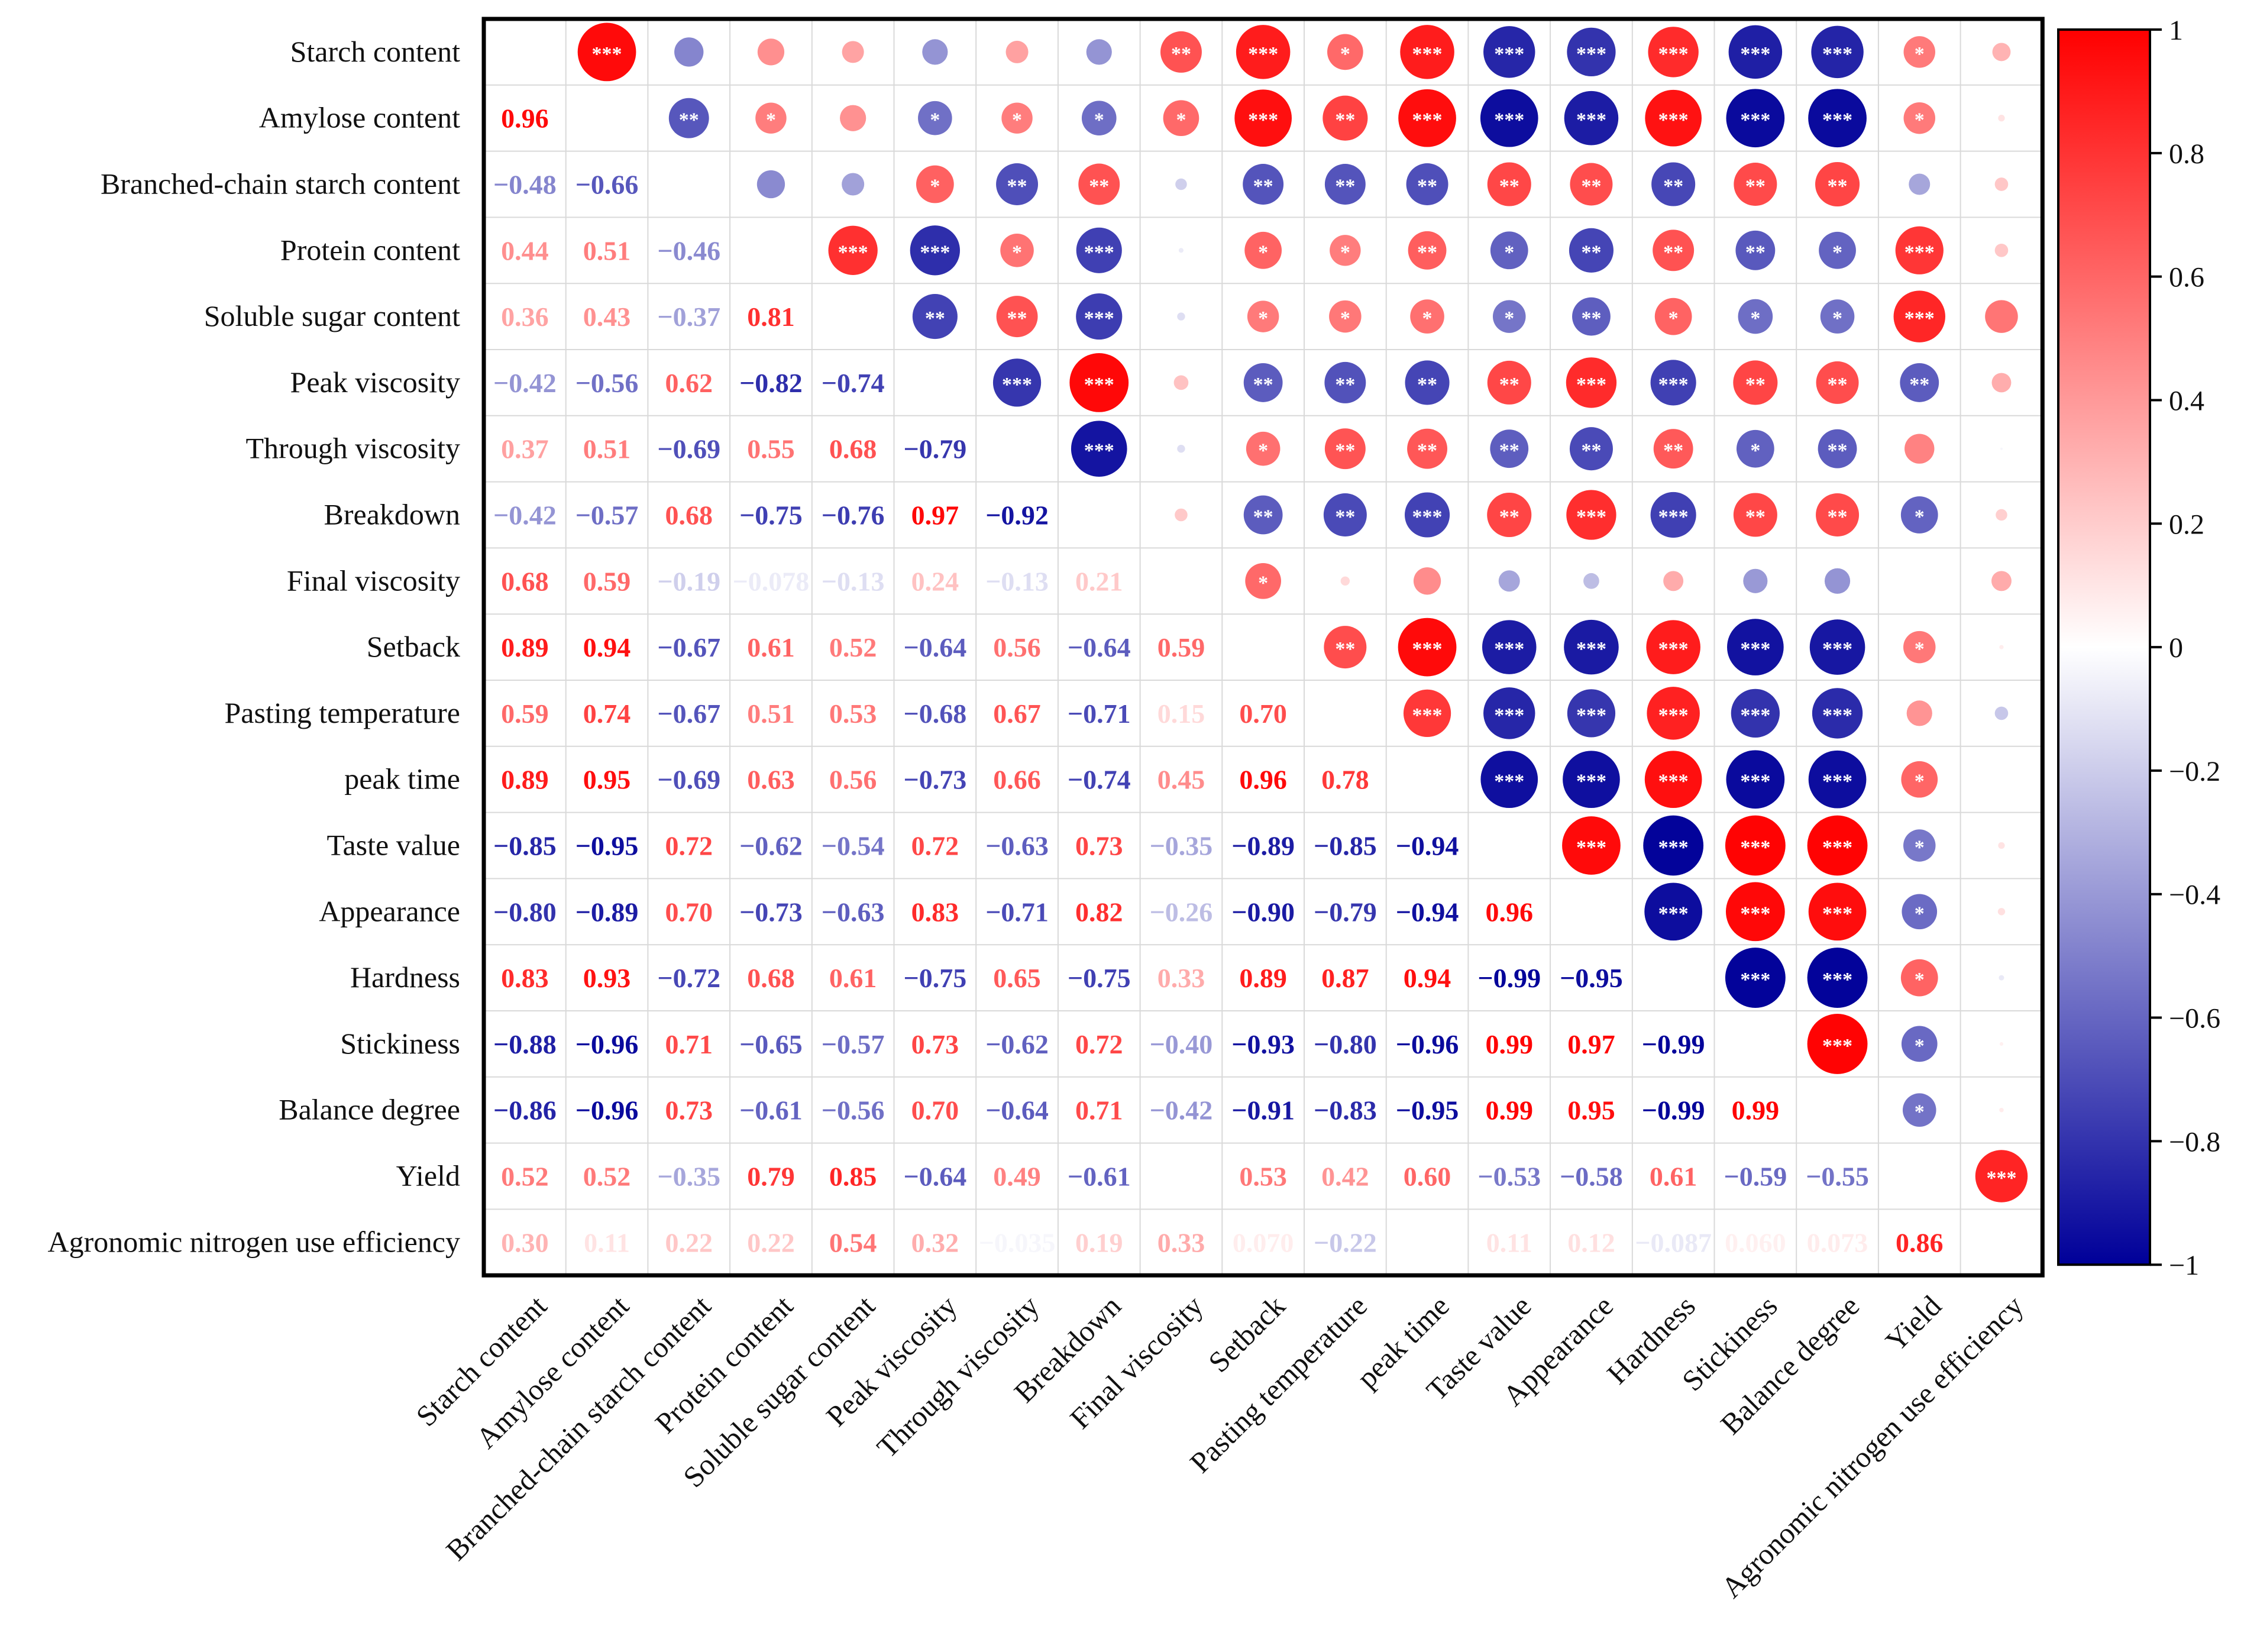 Image resolution: width=2244 pixels, height=1652 pixels. I want to click on correlation-value: 0.060, so click(1755, 1242).